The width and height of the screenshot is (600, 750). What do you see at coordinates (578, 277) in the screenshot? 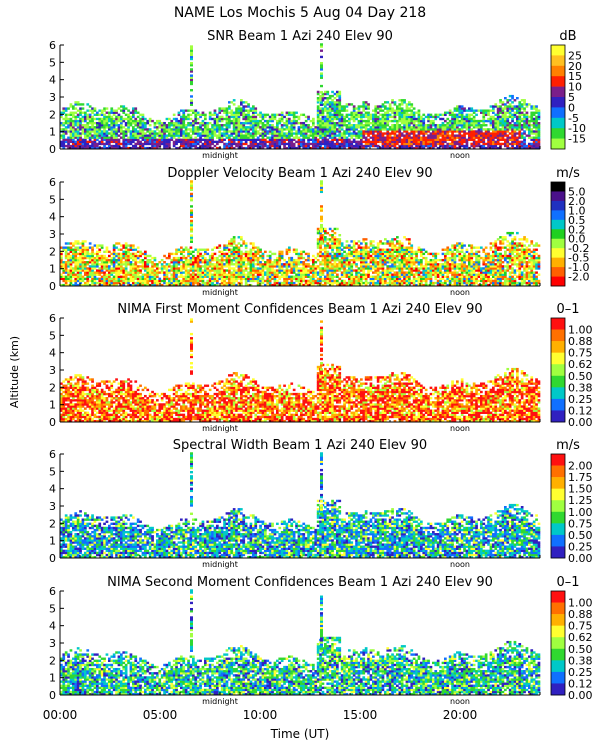
I see `colorbar-label: -2.0` at bounding box center [578, 277].